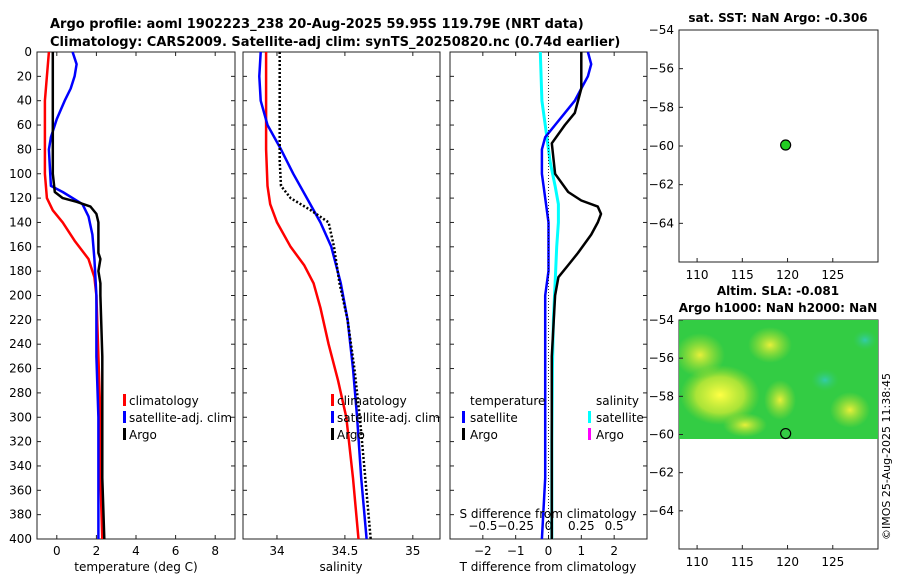 The image size is (900, 580). I want to click on difference-xlabel: T difference from climatology, so click(548, 567).